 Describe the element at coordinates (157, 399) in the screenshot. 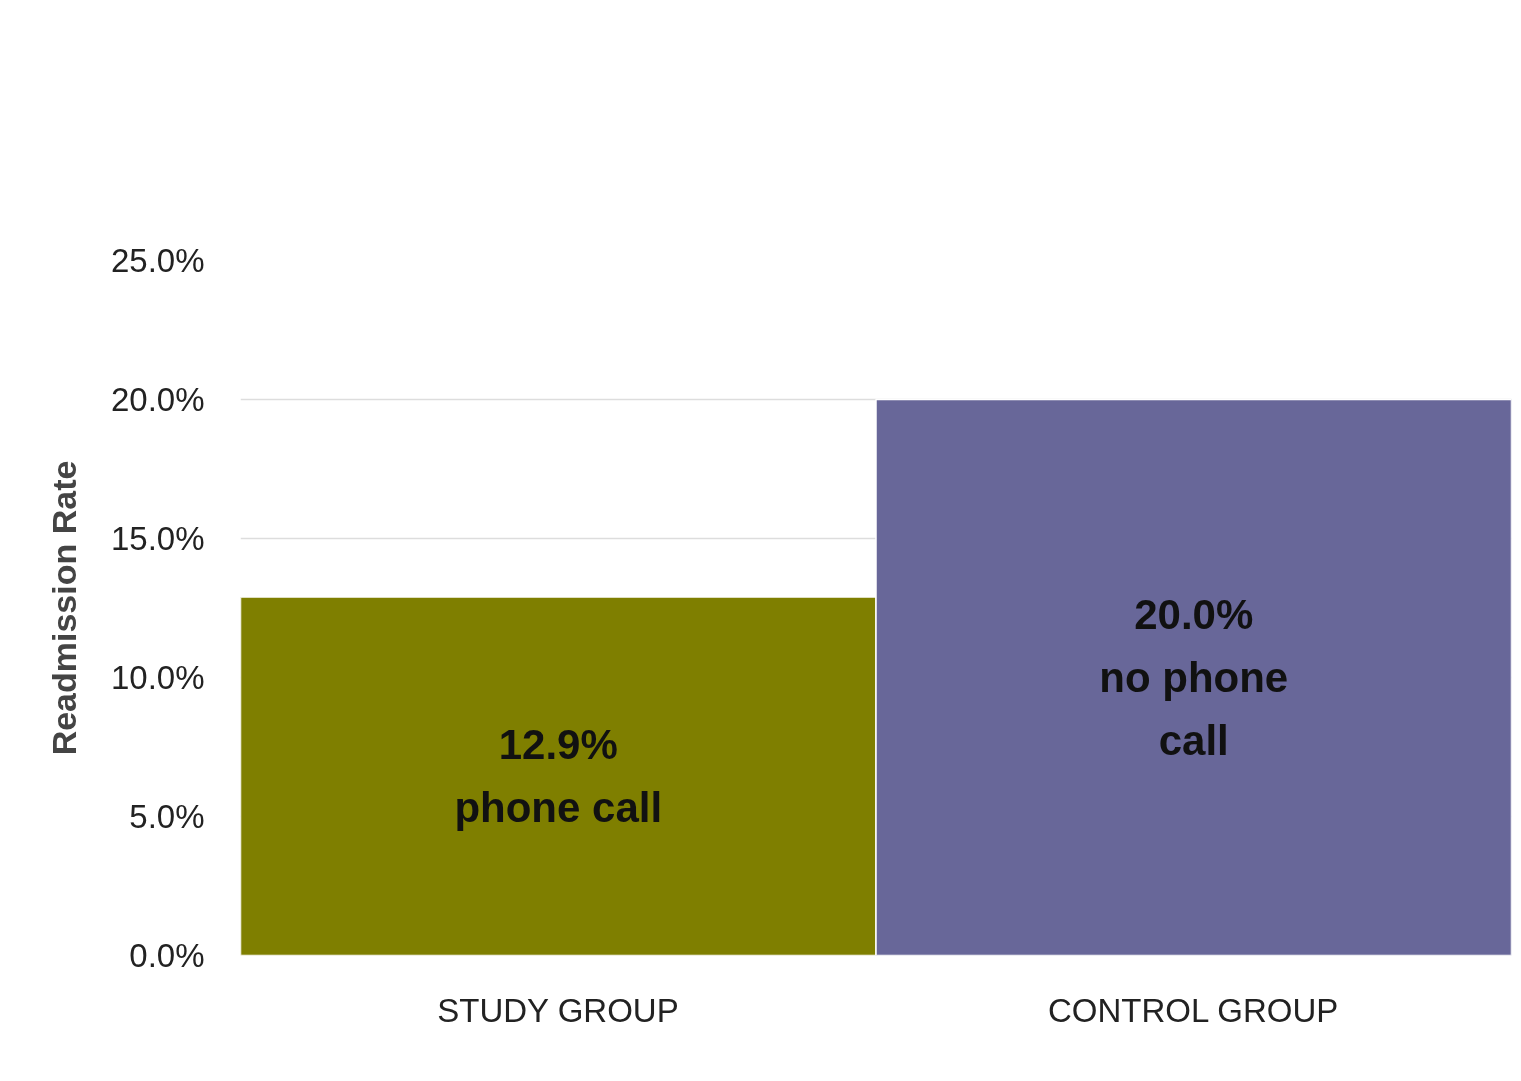

I see `y-tick-label: 20.0%` at that location.